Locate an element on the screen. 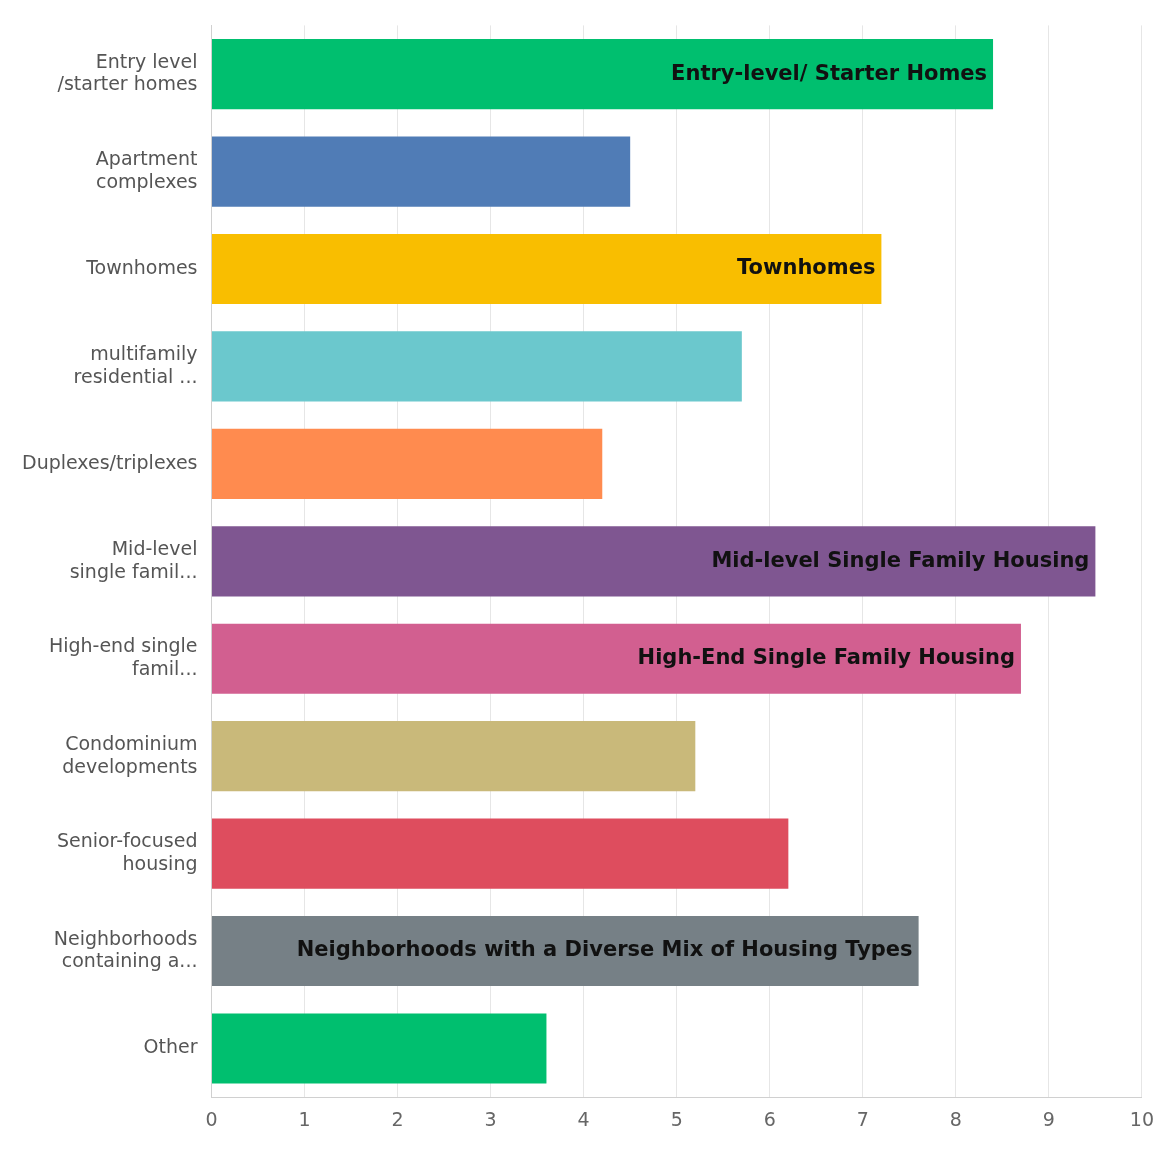  y-tick-label: Apartment complexes is located at coordinates (146, 169).